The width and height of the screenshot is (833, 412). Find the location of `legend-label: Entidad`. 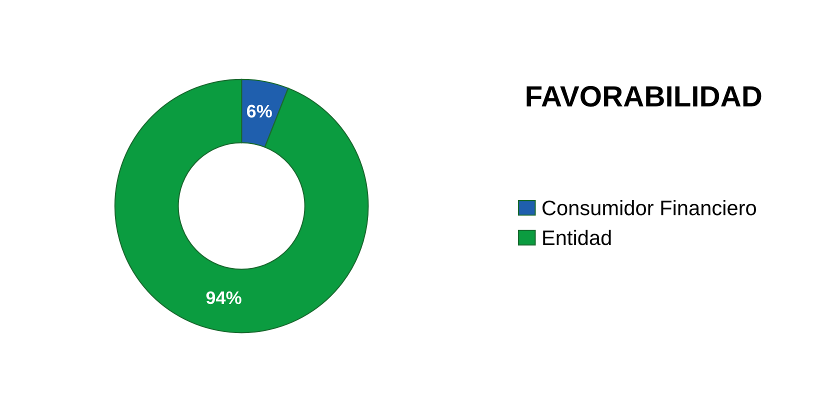

legend-label: Entidad is located at coordinates (577, 238).